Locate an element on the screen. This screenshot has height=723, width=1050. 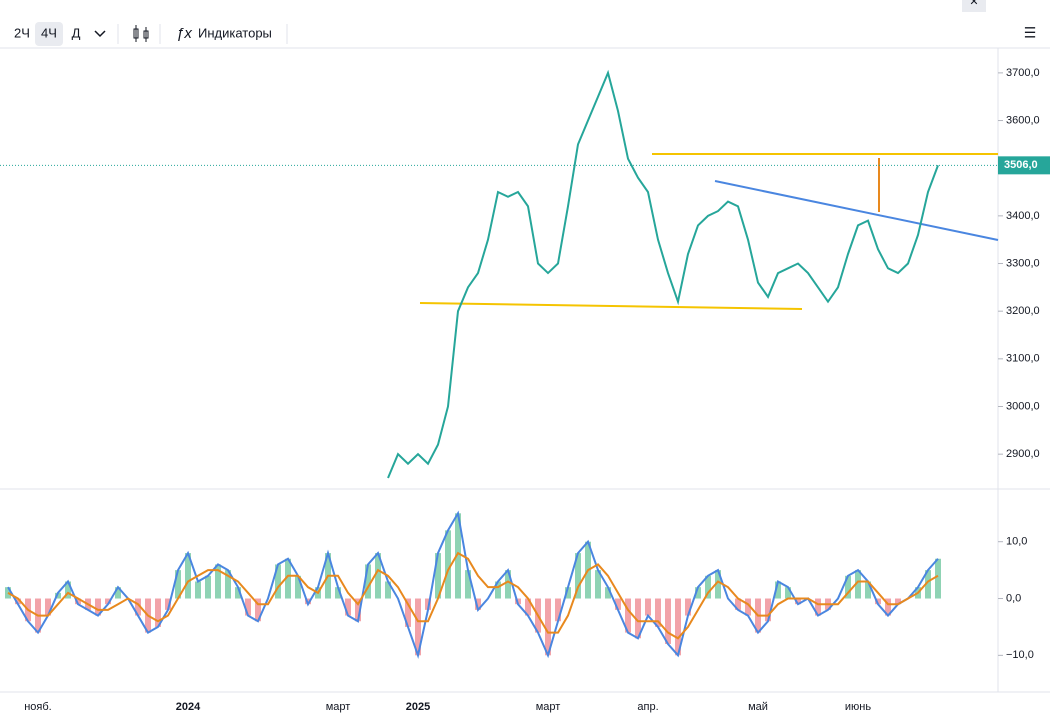
dropdown-icon is located at coordinates (100, 34).